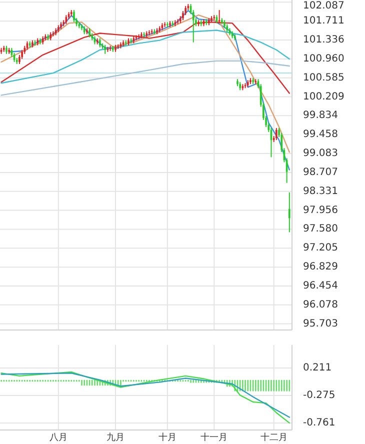  I want to click on y-tick-label: 98.331, so click(320, 191).